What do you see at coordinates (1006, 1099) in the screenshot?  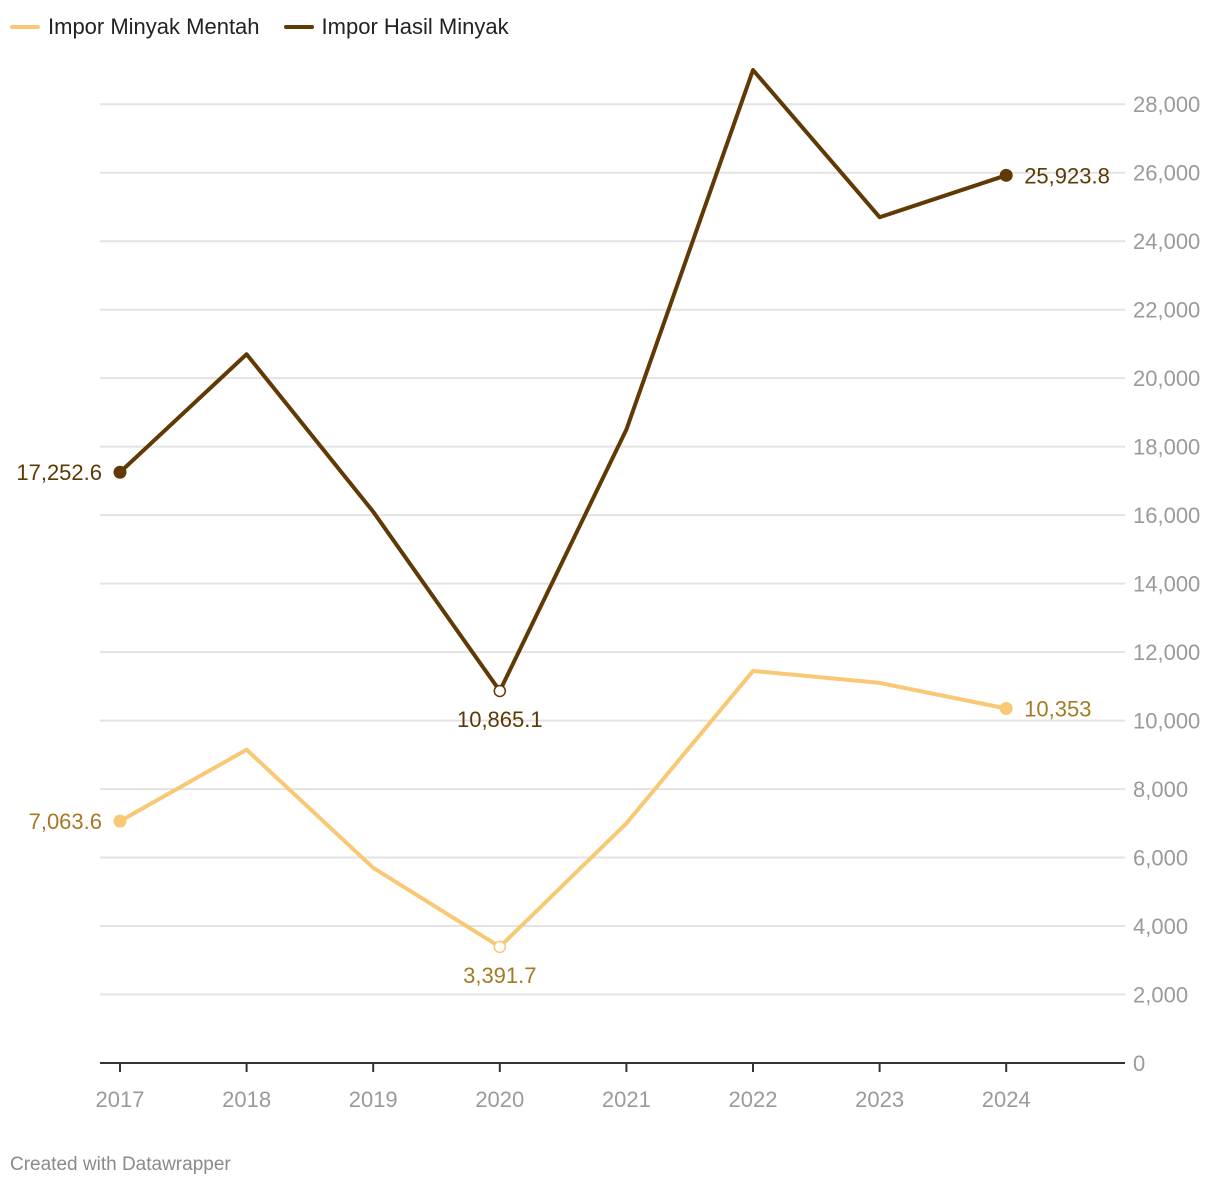 I see `x-tick-label: 2024` at bounding box center [1006, 1099].